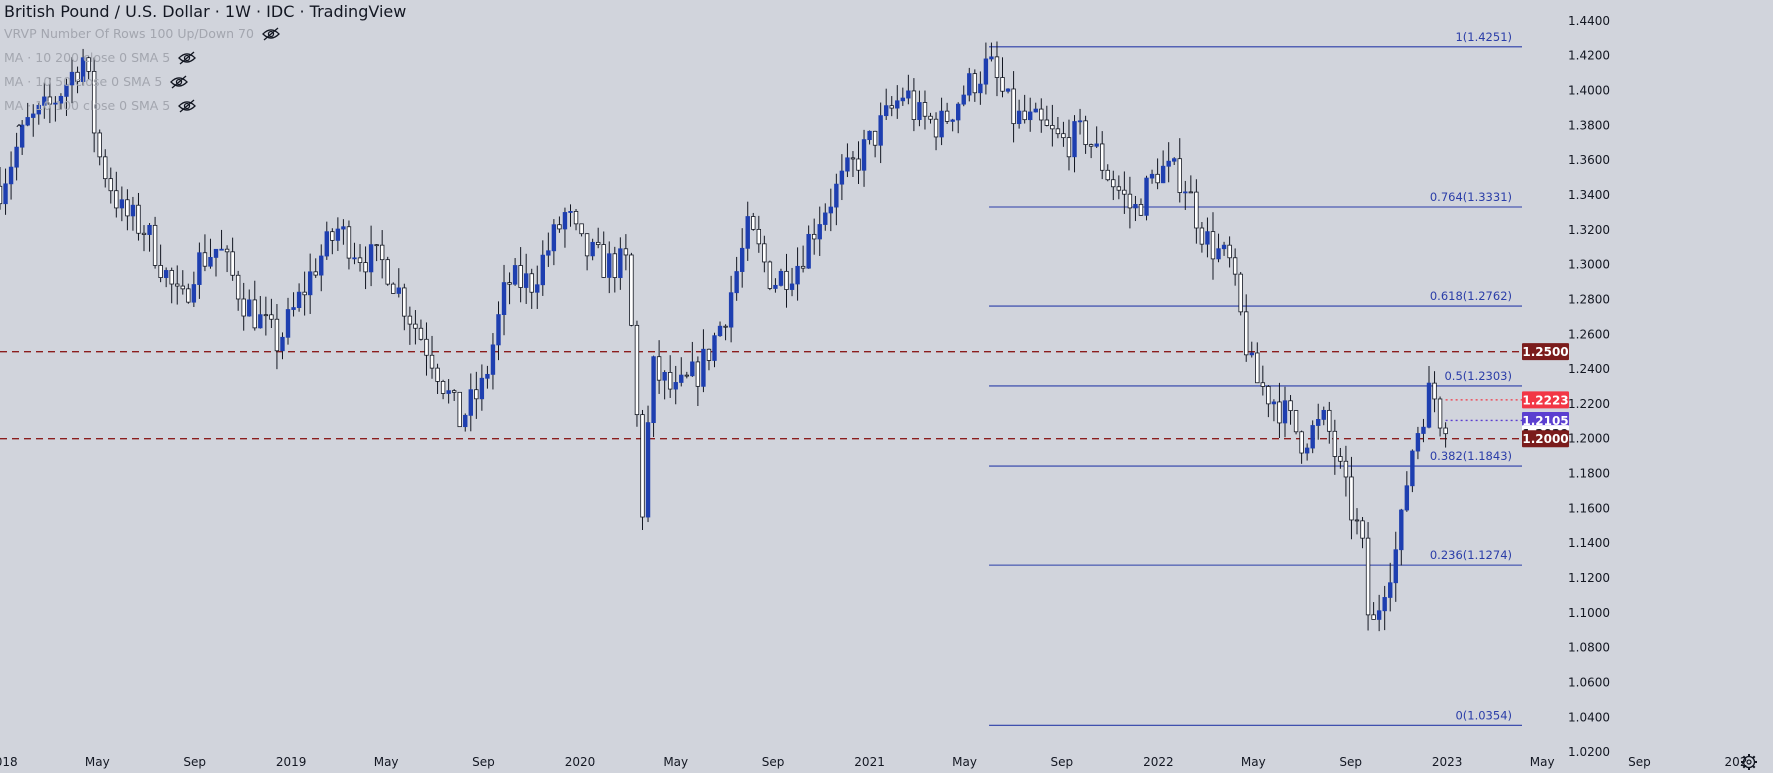 Image resolution: width=1773 pixels, height=773 pixels. What do you see at coordinates (1749, 762) in the screenshot?
I see `settings-icon` at bounding box center [1749, 762].